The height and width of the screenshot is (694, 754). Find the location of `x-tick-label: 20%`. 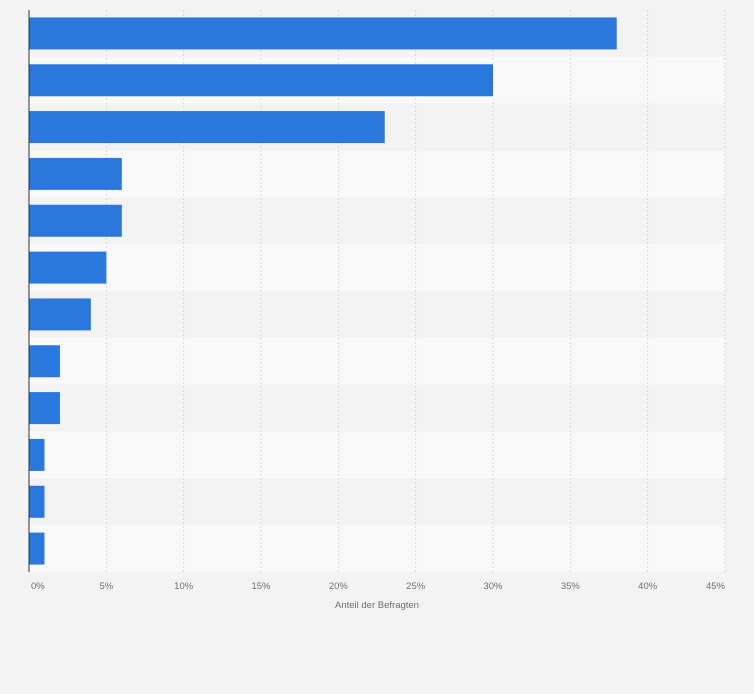

x-tick-label: 20% is located at coordinates (339, 586).